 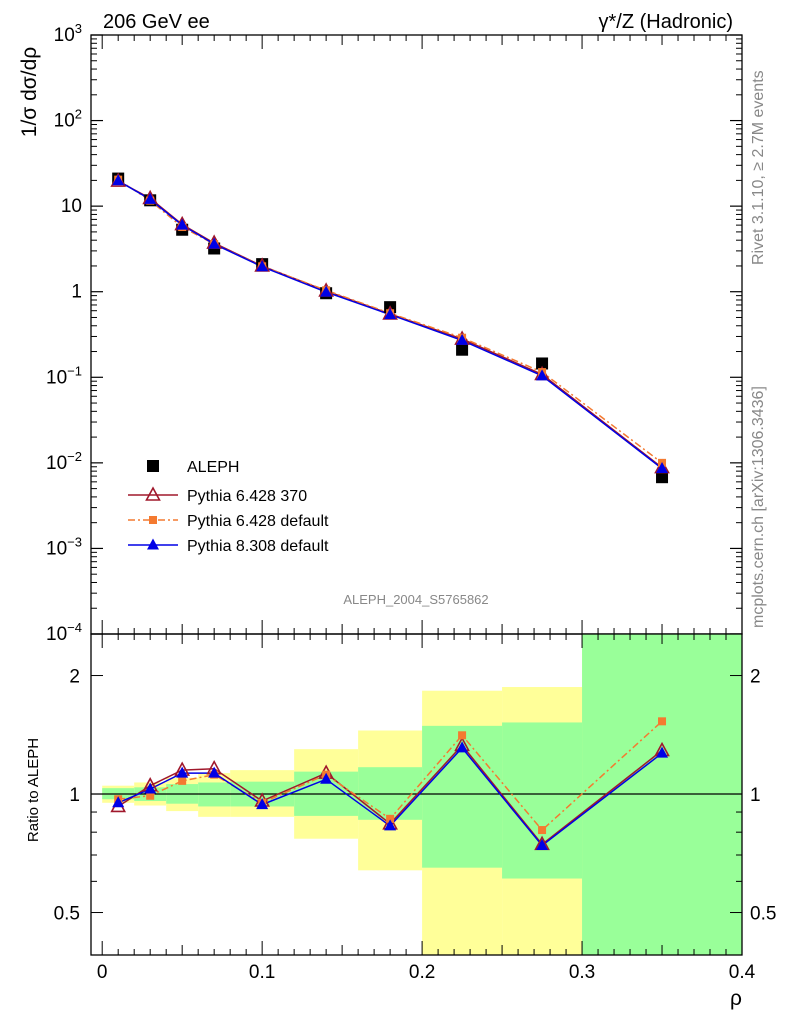 What do you see at coordinates (71, 206) in the screenshot?
I see `y-tick-label: 10` at bounding box center [71, 206].